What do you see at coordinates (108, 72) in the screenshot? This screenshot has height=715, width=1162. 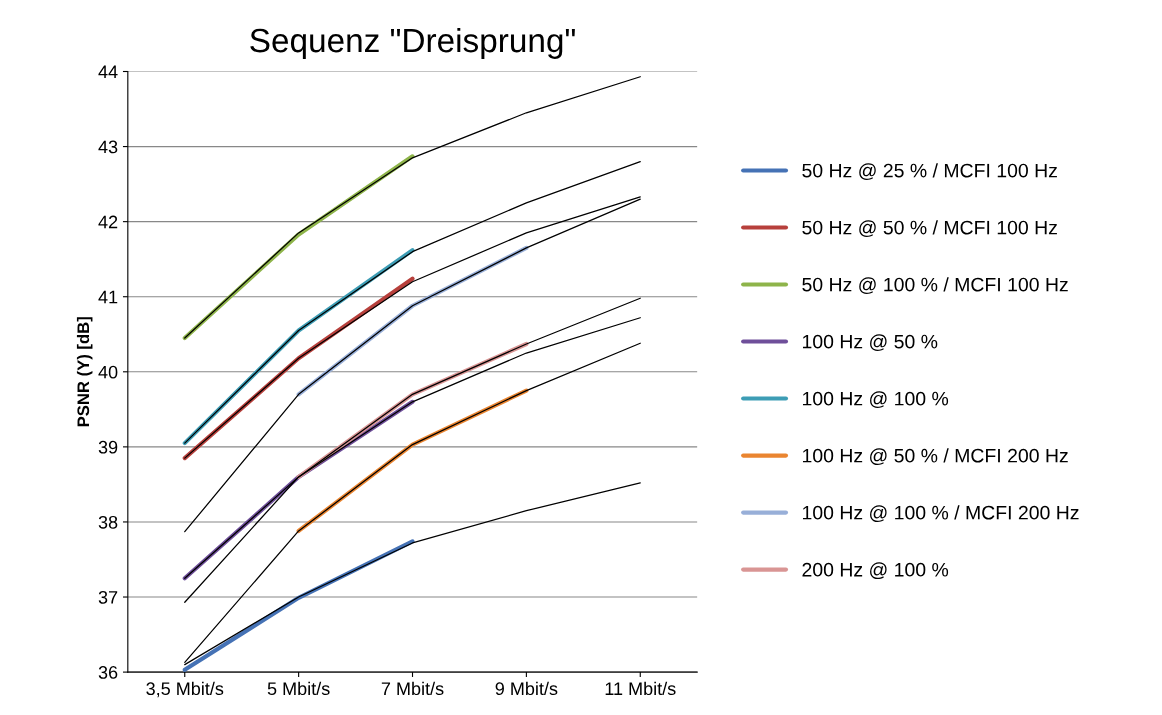 I see `y-tick-label: 44` at bounding box center [108, 72].